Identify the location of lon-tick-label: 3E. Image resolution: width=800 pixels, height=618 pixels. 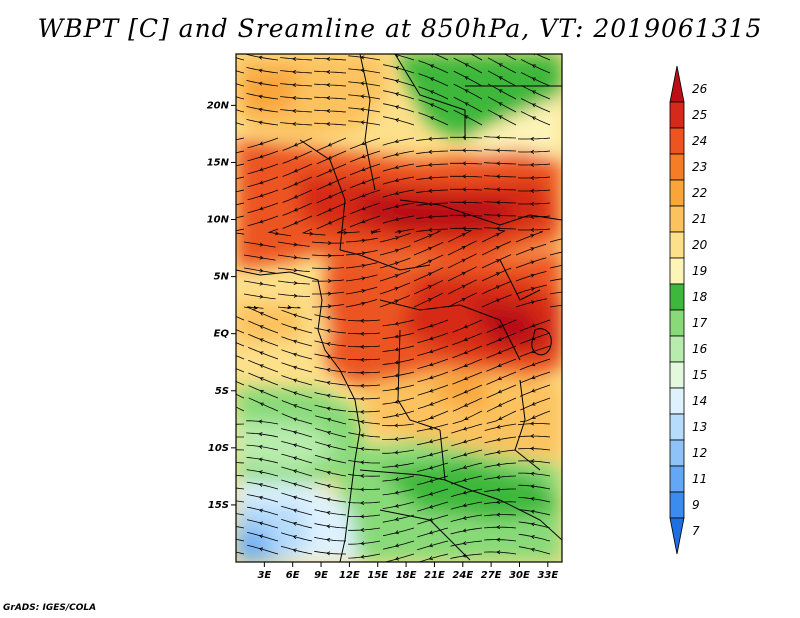
(264, 575).